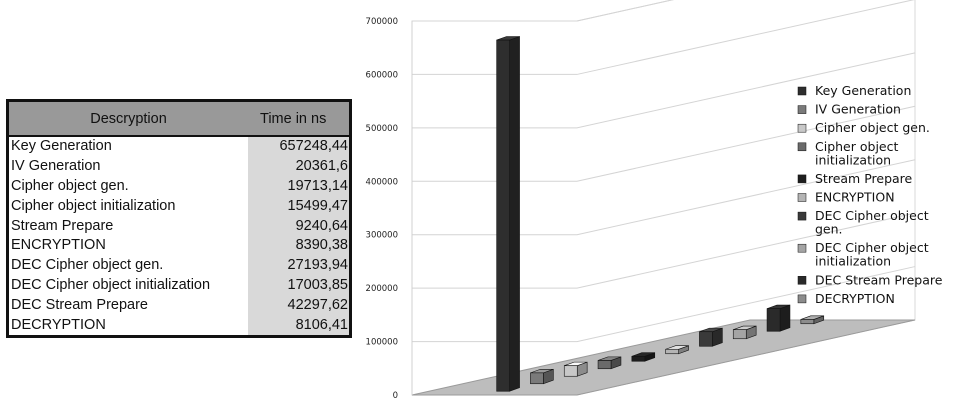 Image resolution: width=958 pixels, height=402 pixels. I want to click on table-row: Cipher object initialization 15499,47, so click(179, 206).